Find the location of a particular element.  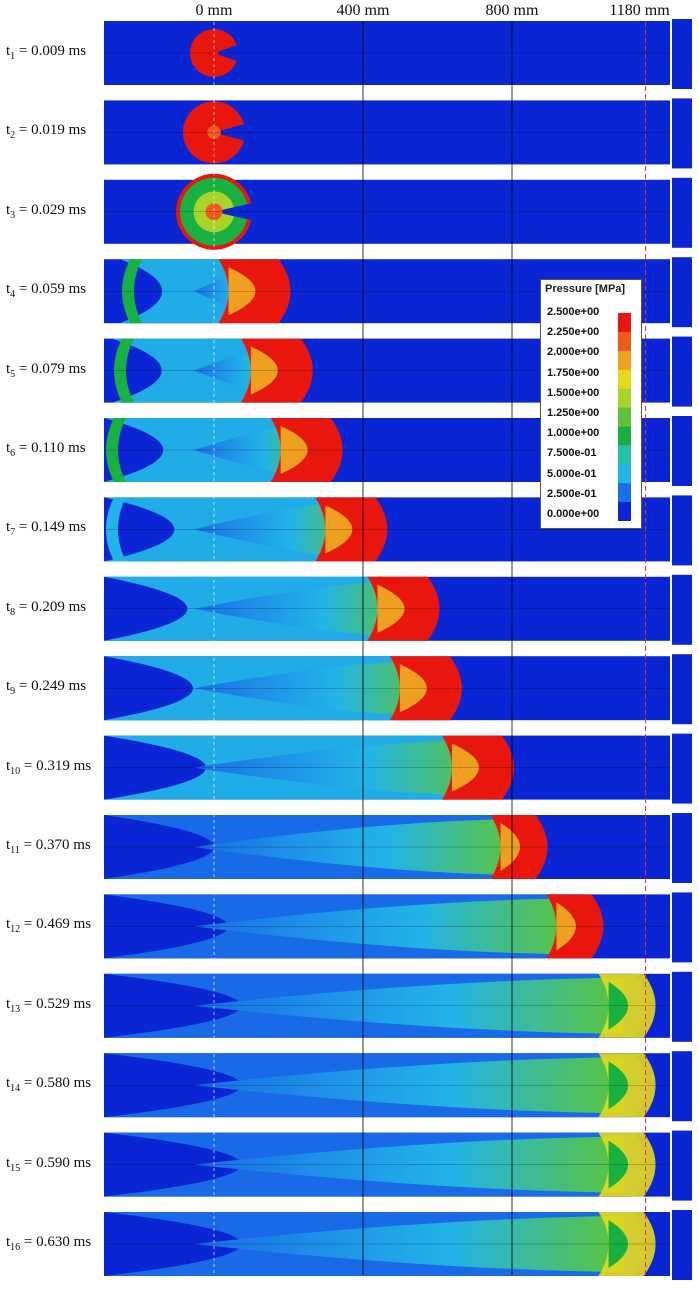

time-label-10: t10 = 0.319 ms is located at coordinates (49, 767).